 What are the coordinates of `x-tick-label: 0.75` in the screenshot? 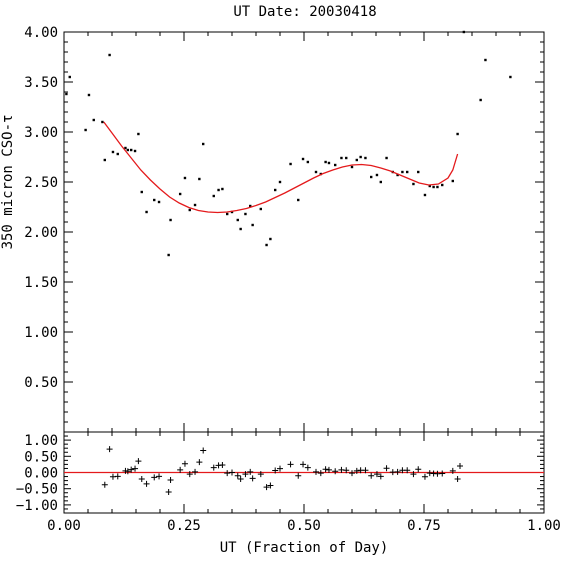 It's located at (424, 526).